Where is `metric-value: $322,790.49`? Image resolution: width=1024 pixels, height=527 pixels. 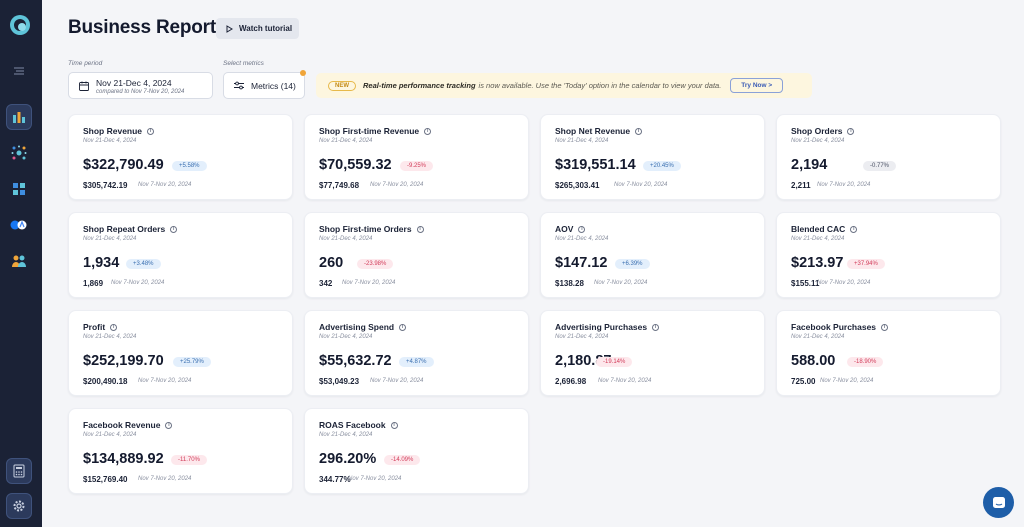
metric-value: $322,790.49 is located at coordinates (123, 165).